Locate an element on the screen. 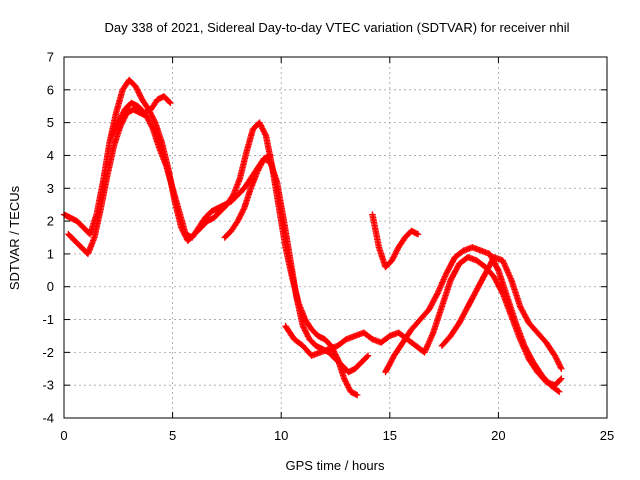 Image resolution: width=640 pixels, height=480 pixels. y-tick-label: 5 is located at coordinates (50, 122).